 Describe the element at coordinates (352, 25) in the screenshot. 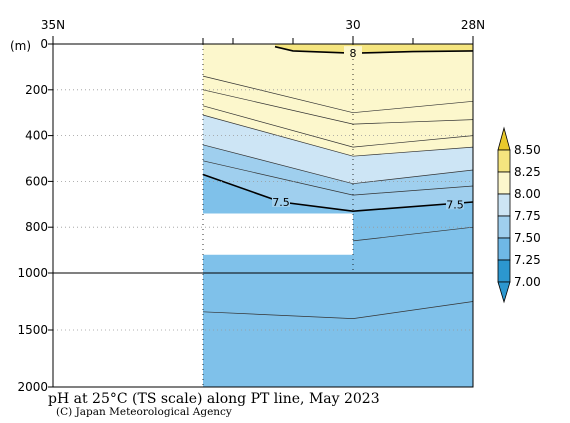

I see `x-tick-label: 30` at that location.